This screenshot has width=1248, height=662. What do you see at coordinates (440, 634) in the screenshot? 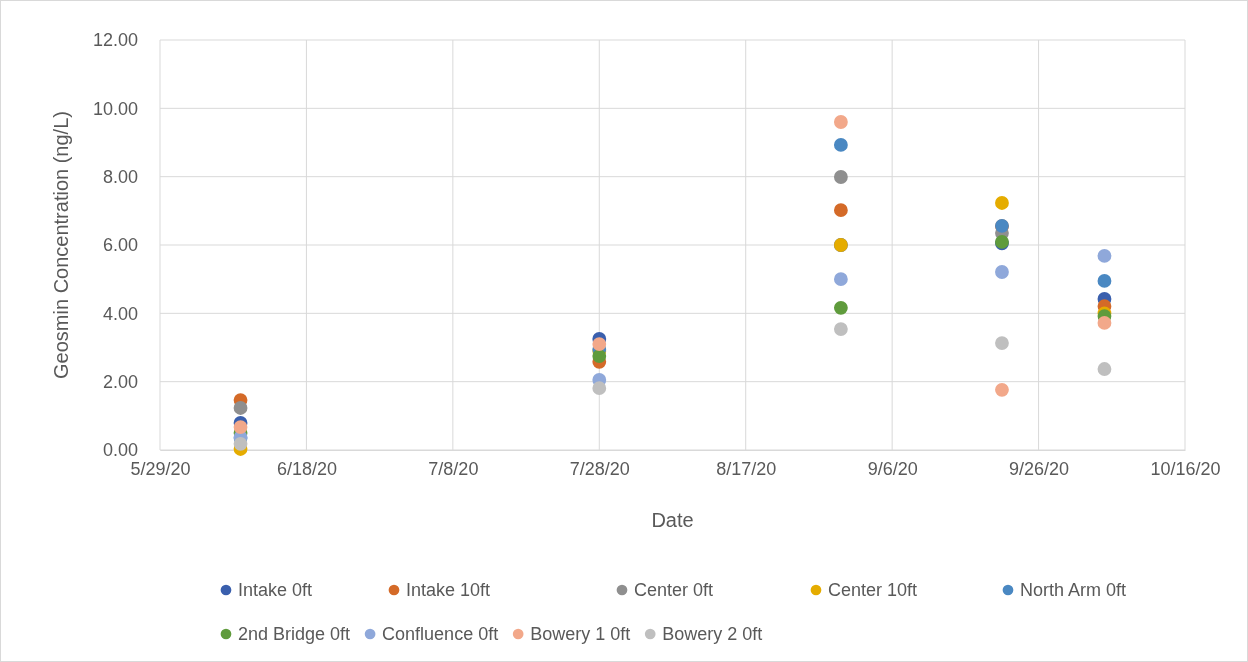
I see `legend-label: Confluence 0ft` at bounding box center [440, 634].